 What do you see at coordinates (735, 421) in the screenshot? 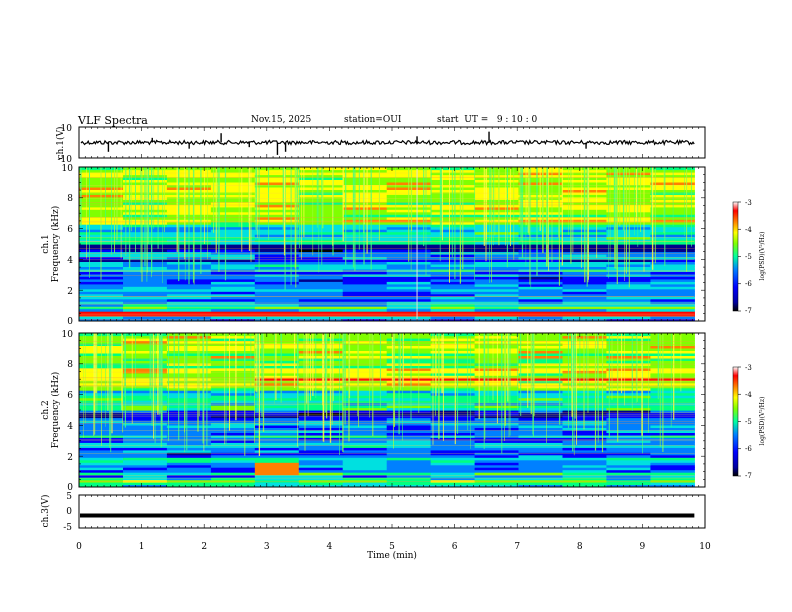
I see `ch2-colorbar` at bounding box center [735, 421].